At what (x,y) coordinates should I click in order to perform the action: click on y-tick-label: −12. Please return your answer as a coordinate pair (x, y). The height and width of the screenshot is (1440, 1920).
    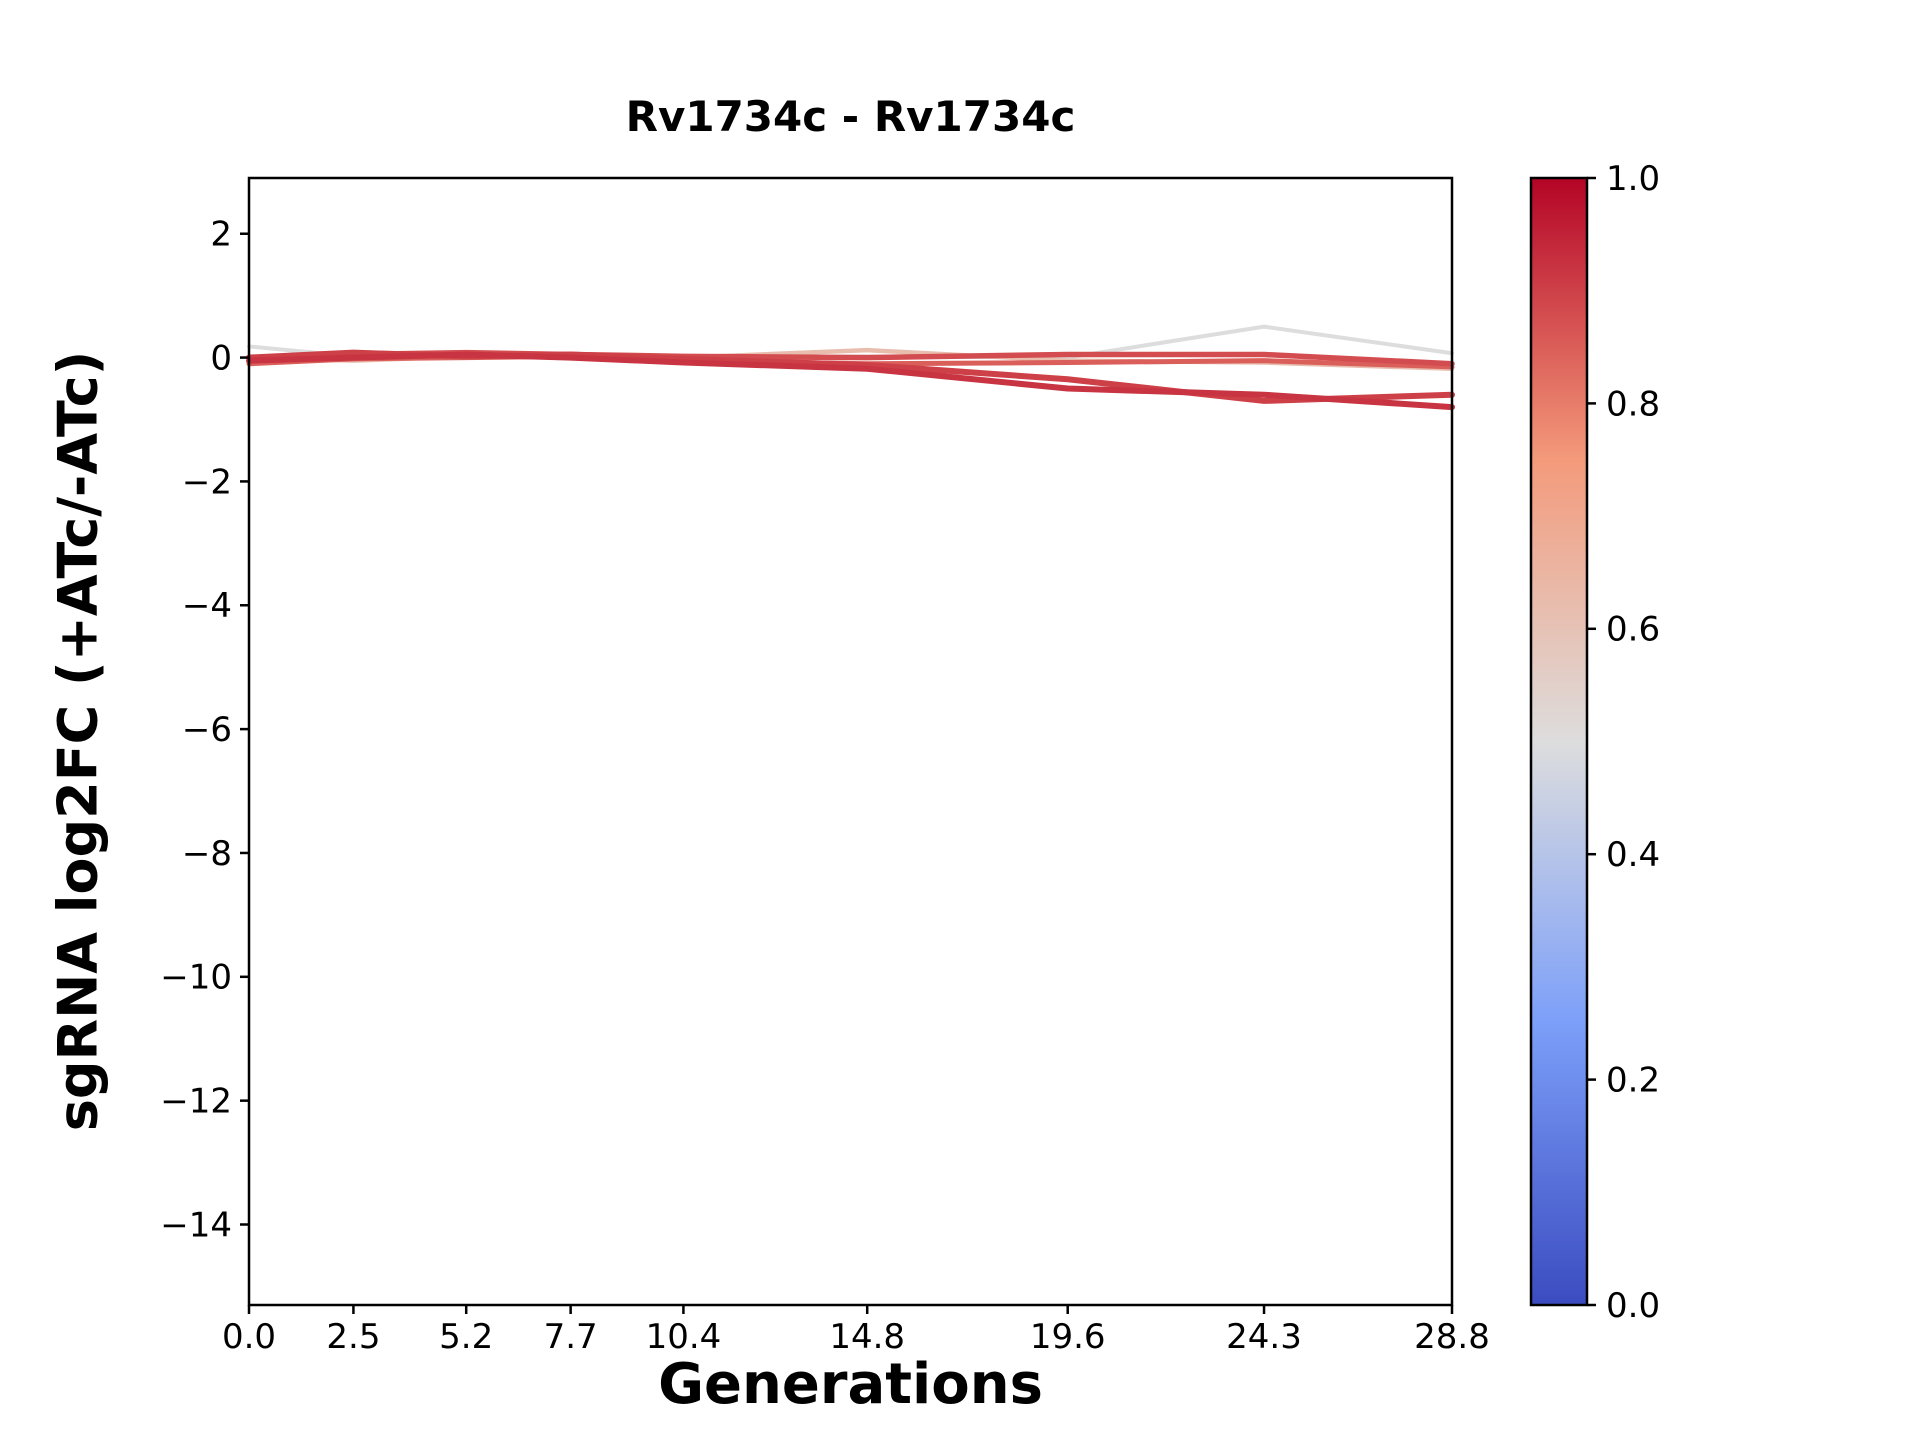
    Looking at the image, I should click on (196, 1102).